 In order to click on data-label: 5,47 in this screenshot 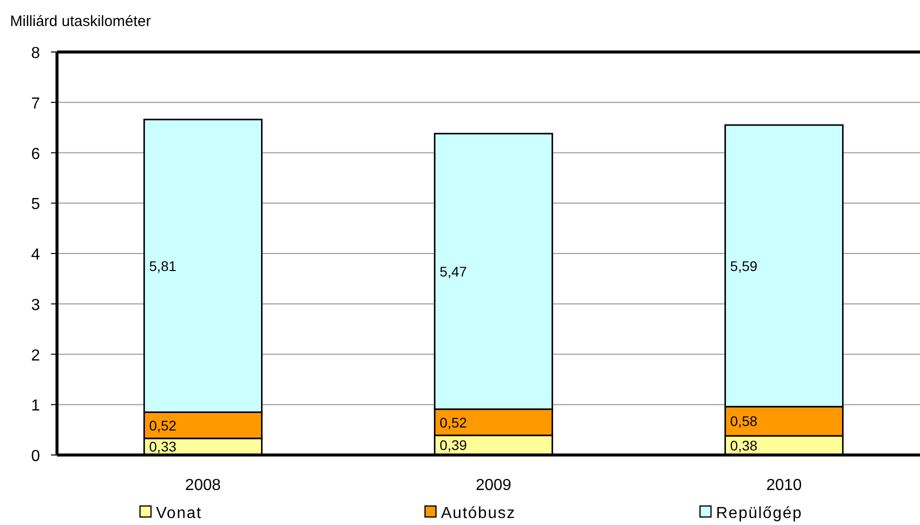, I will do `click(454, 271)`.